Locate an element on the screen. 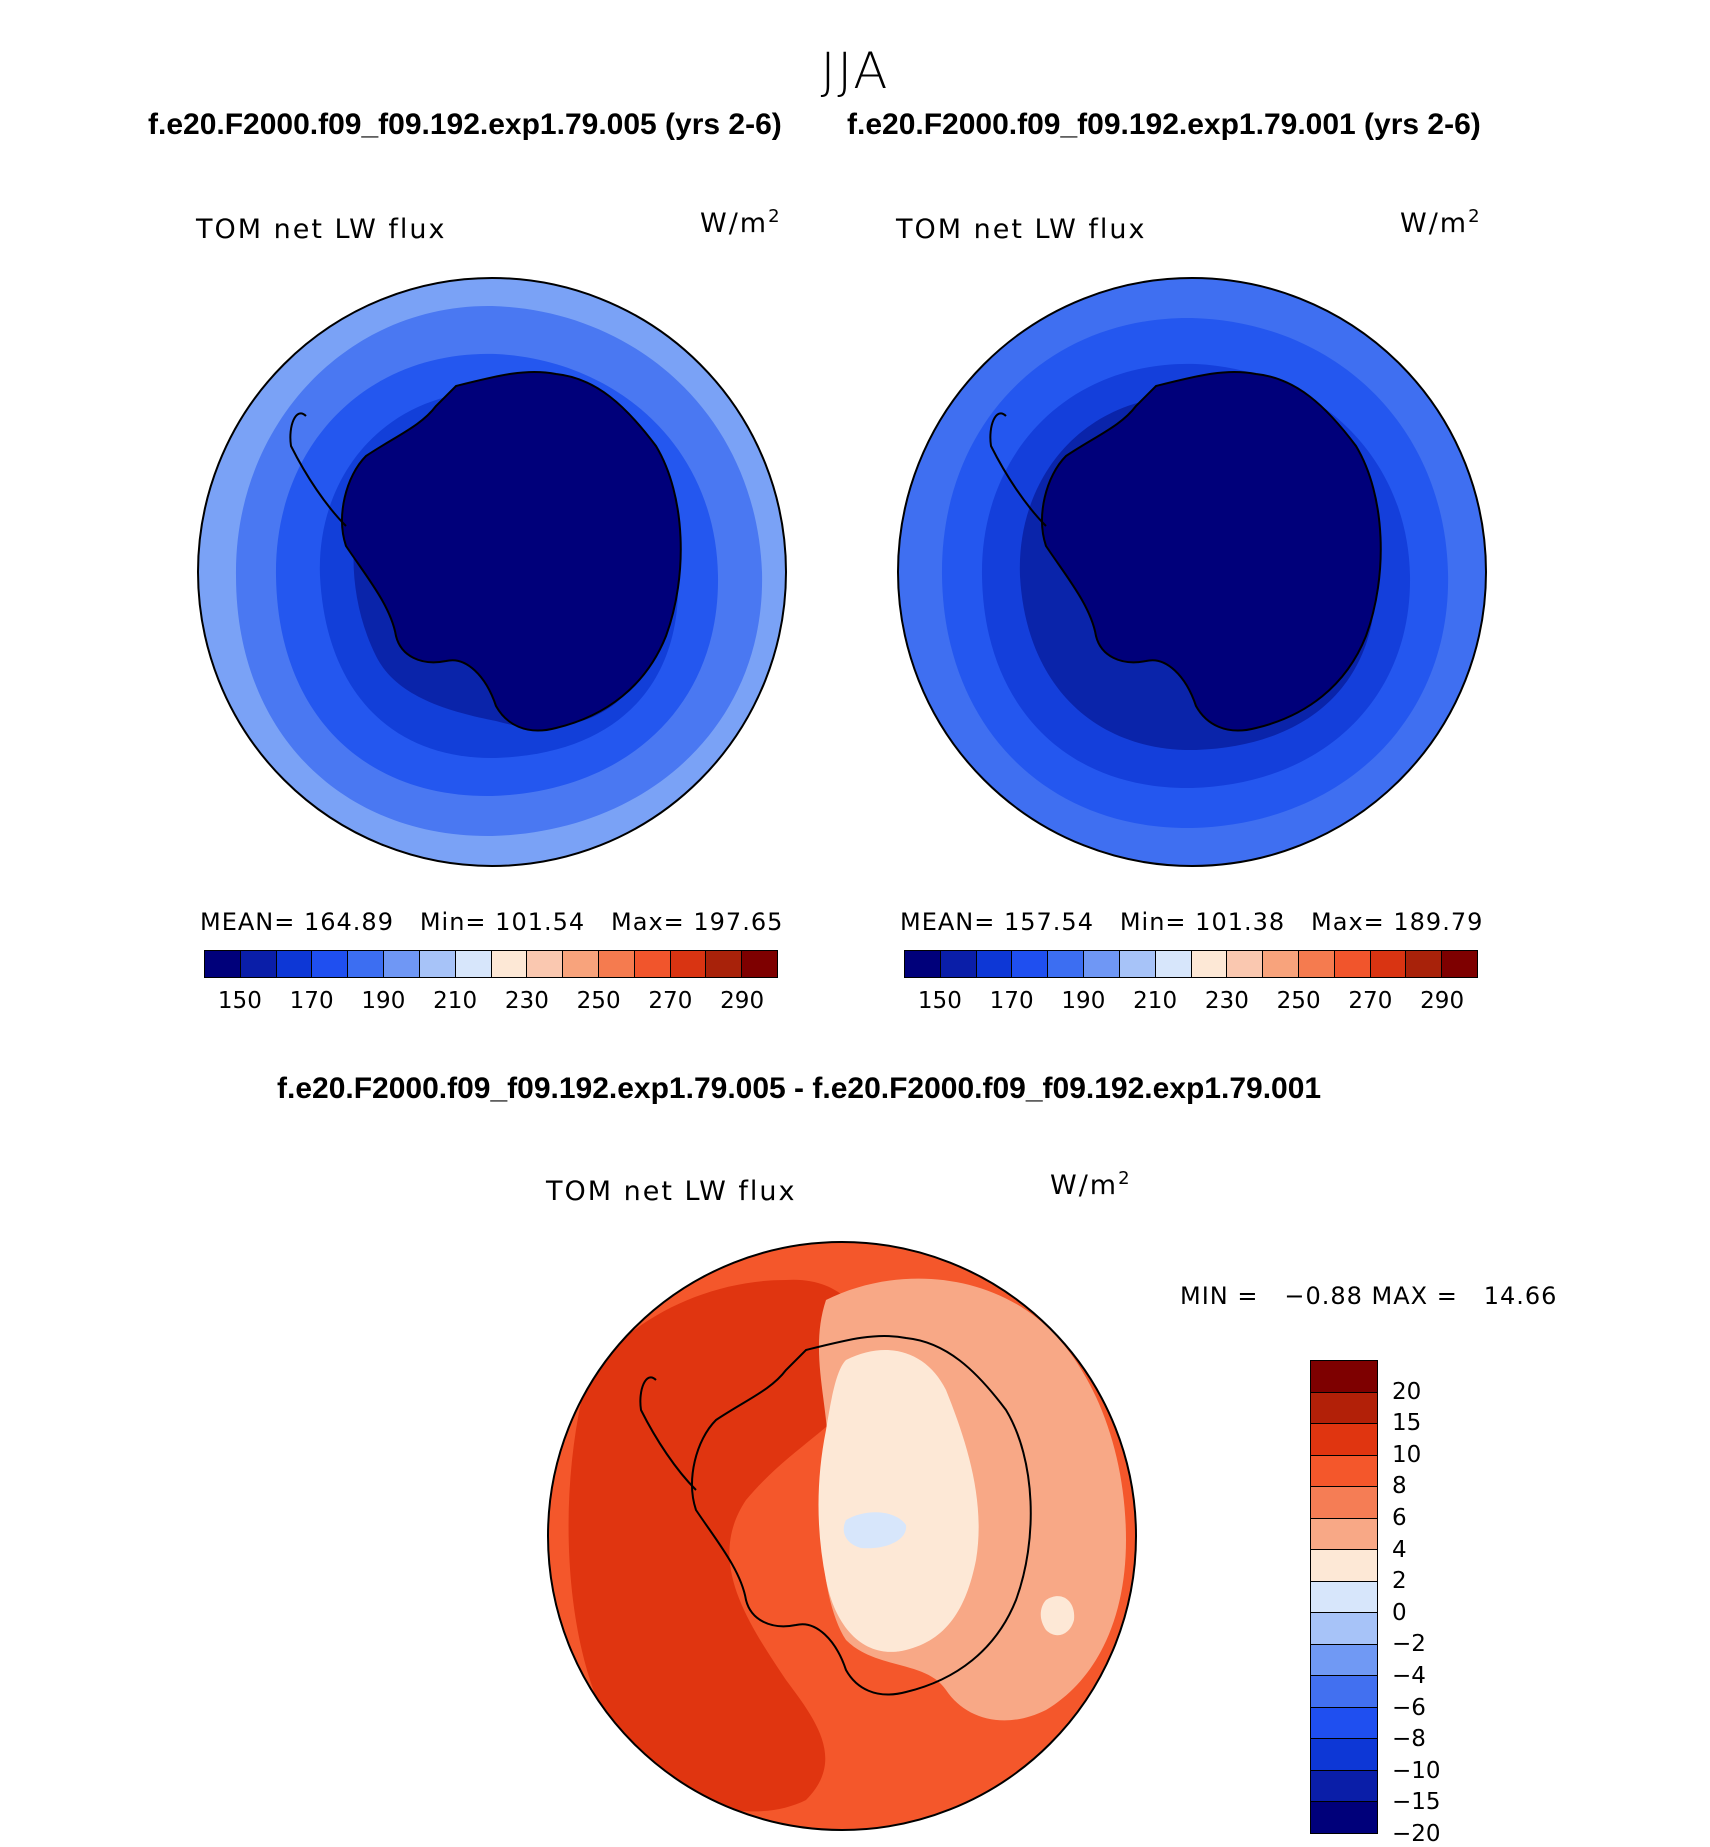 The image size is (1710, 1847). left-antarctica-coastline is located at coordinates (511, 551).